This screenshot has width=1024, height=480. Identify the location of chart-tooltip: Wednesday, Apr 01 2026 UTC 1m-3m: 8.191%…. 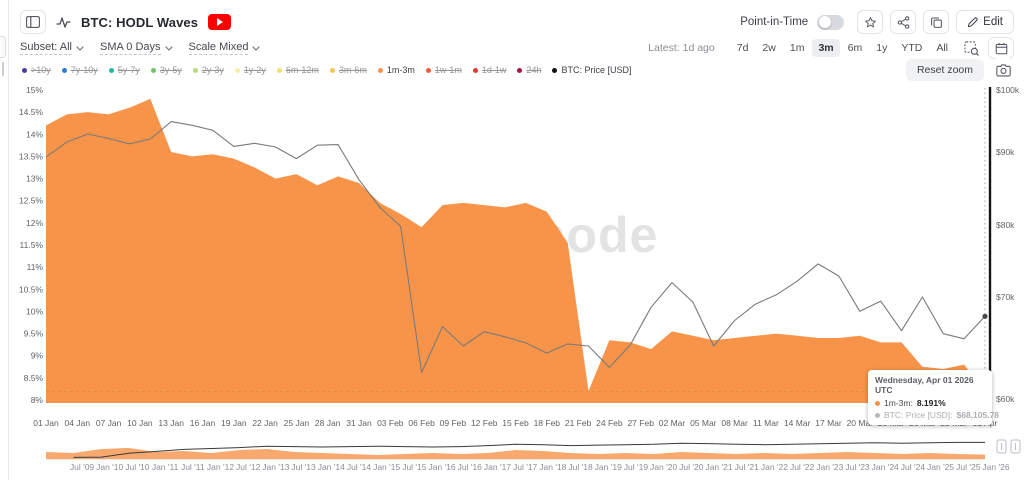
(933, 397).